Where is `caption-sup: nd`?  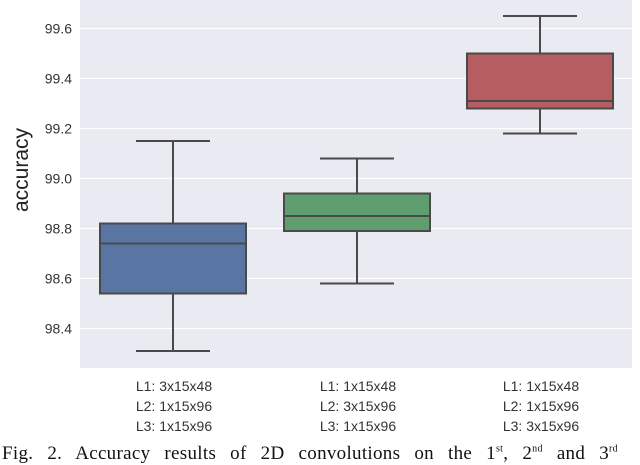
caption-sup: nd is located at coordinates (537, 449).